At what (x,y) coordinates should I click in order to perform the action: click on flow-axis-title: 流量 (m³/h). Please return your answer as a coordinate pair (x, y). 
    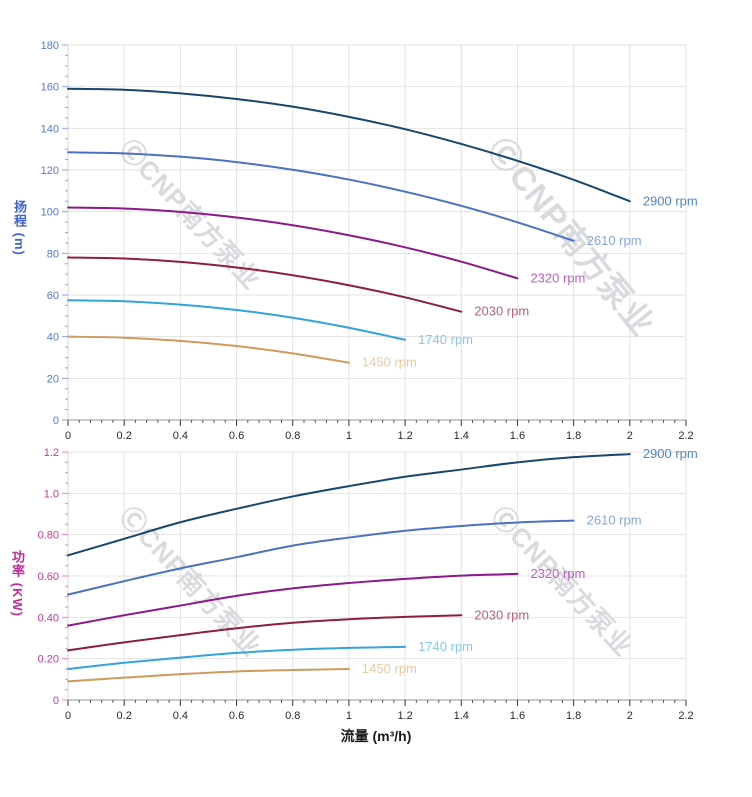
    Looking at the image, I should click on (376, 736).